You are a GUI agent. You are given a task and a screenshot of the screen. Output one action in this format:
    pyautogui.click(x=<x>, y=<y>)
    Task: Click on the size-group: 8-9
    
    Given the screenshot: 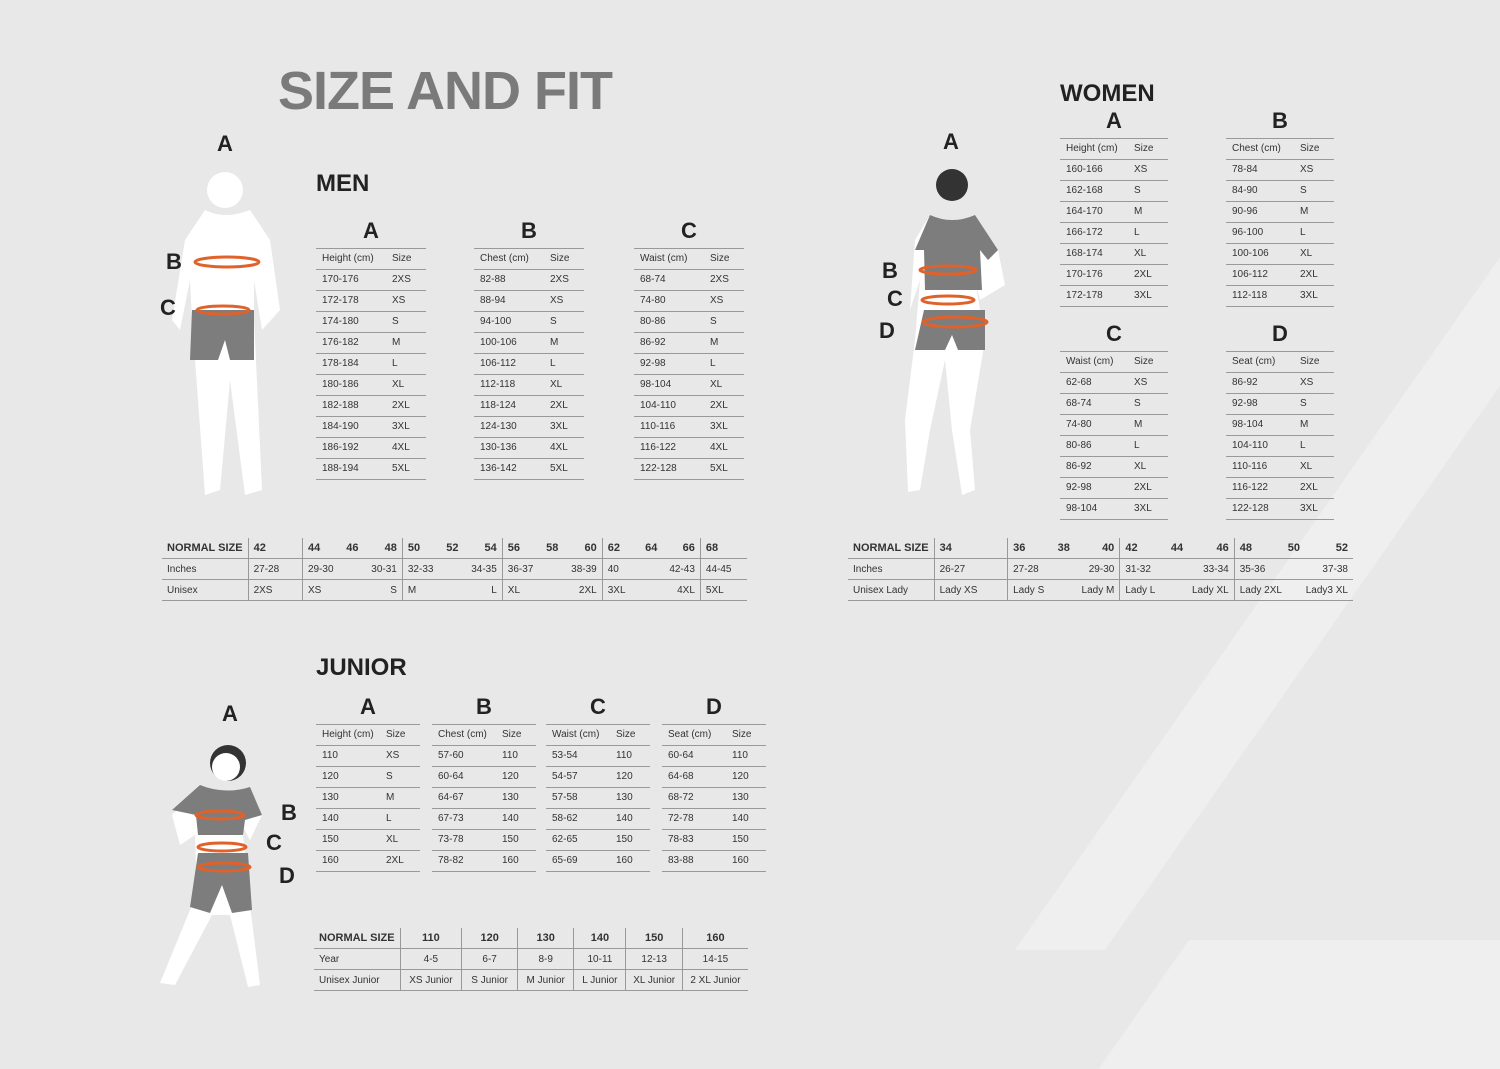 What is the action you would take?
    pyautogui.click(x=545, y=959)
    